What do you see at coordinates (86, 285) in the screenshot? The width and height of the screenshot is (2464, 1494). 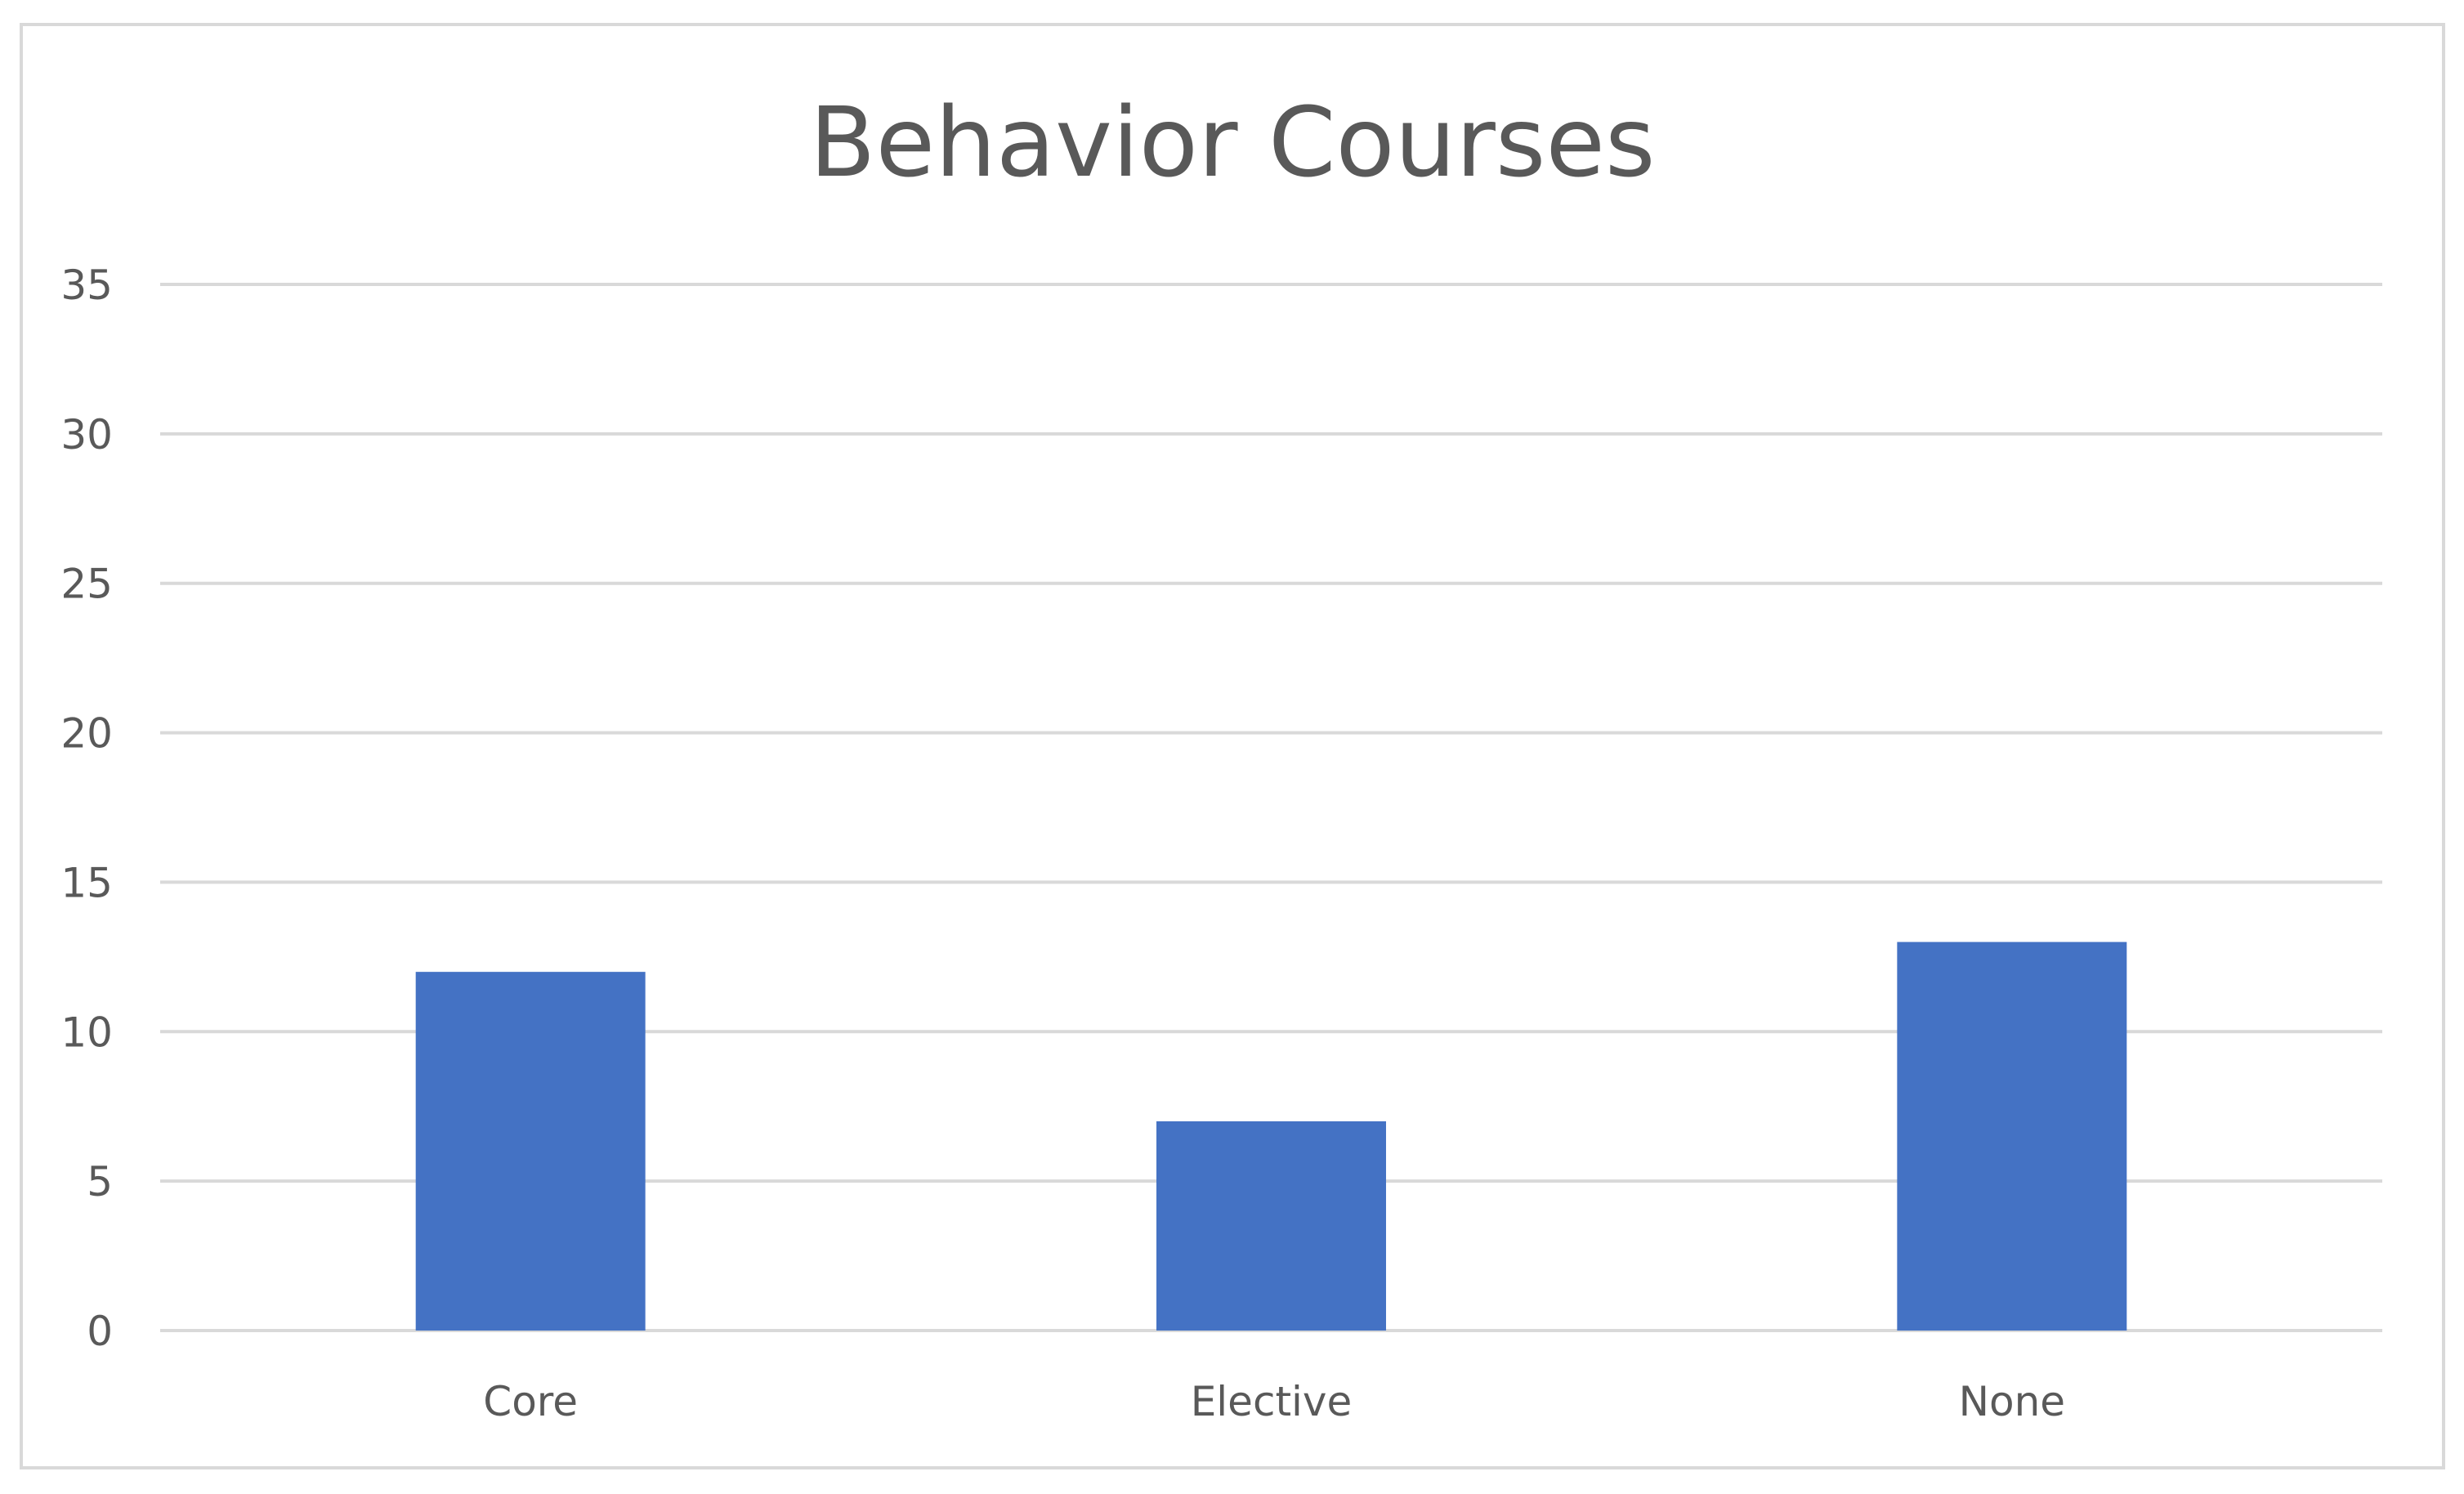 I see `y-tick-label: 35` at bounding box center [86, 285].